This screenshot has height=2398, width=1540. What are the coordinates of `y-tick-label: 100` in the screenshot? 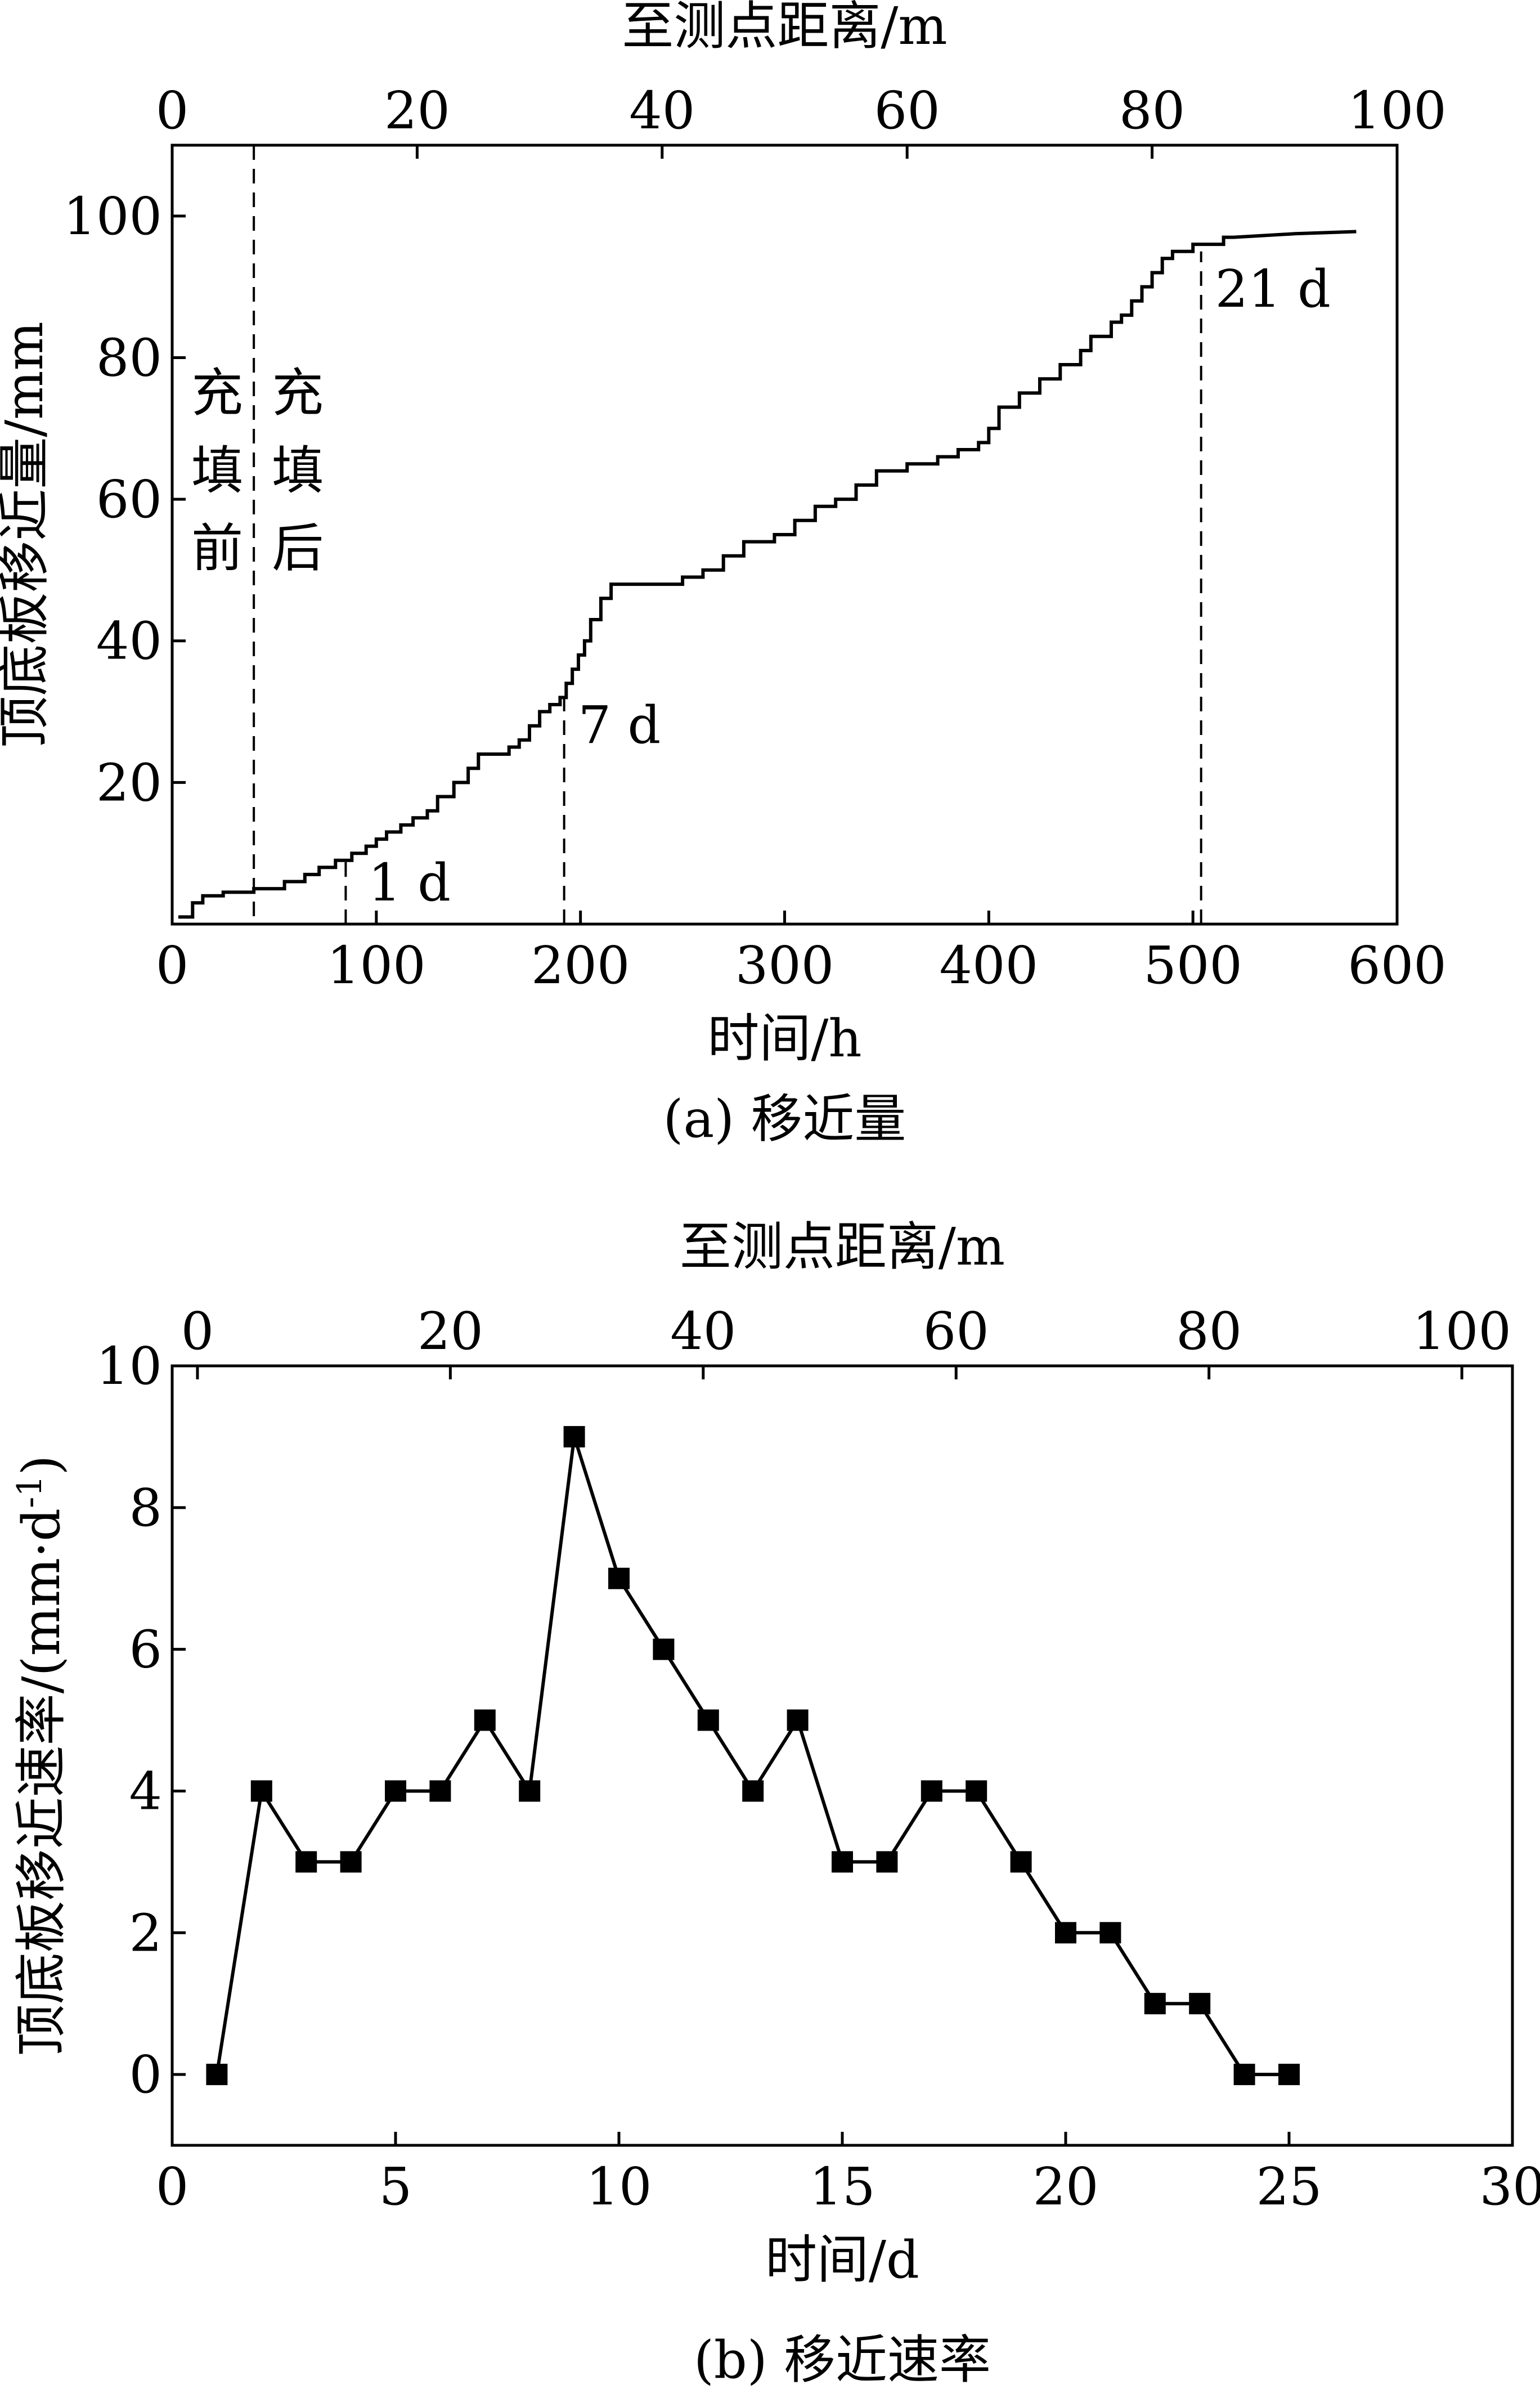 It's located at (112, 216).